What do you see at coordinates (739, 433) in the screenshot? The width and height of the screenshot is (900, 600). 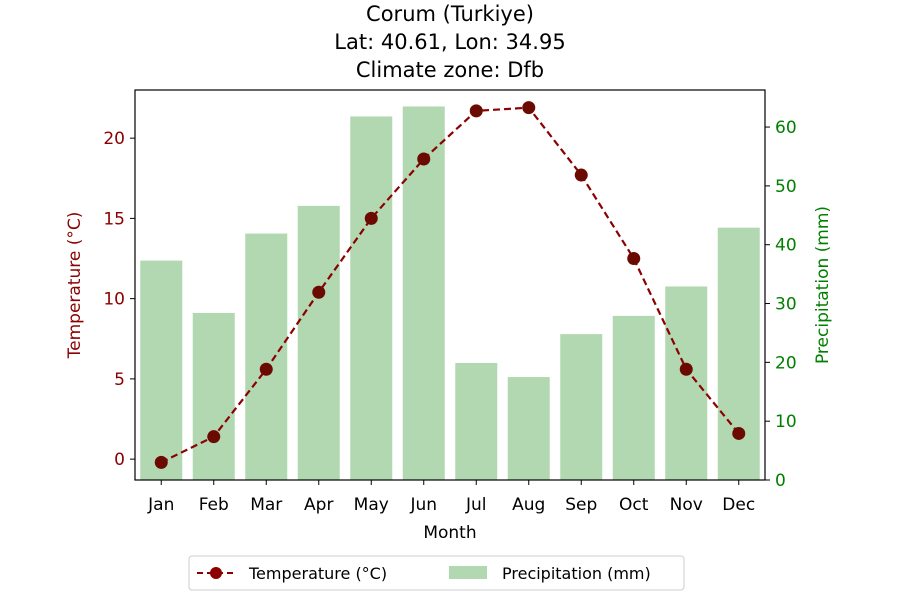 I see `temperature-point-dec` at bounding box center [739, 433].